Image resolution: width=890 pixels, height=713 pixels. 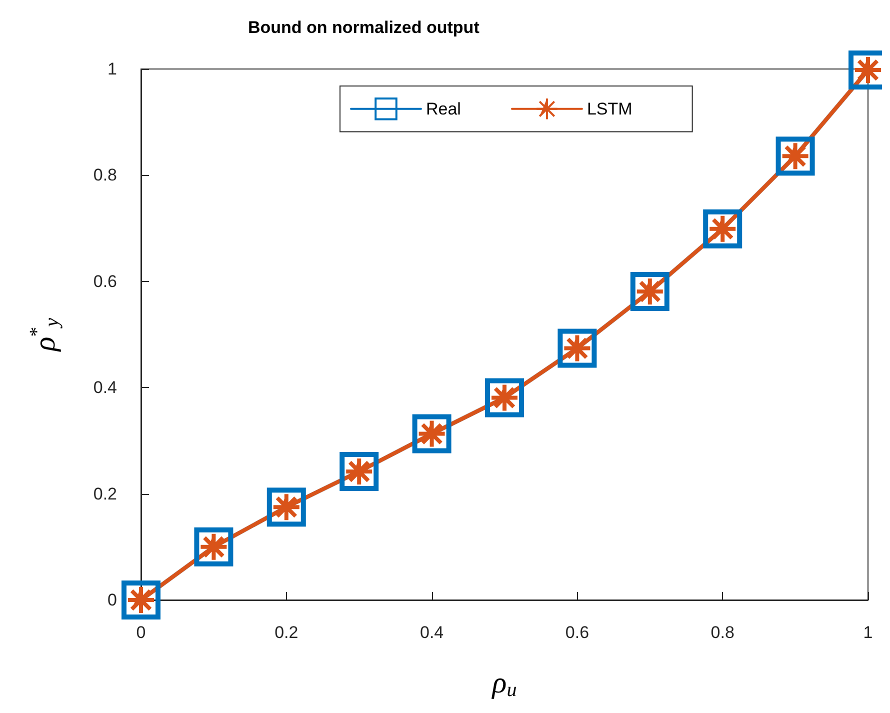 What do you see at coordinates (432, 632) in the screenshot?
I see `x-tick-label: 0.4` at bounding box center [432, 632].